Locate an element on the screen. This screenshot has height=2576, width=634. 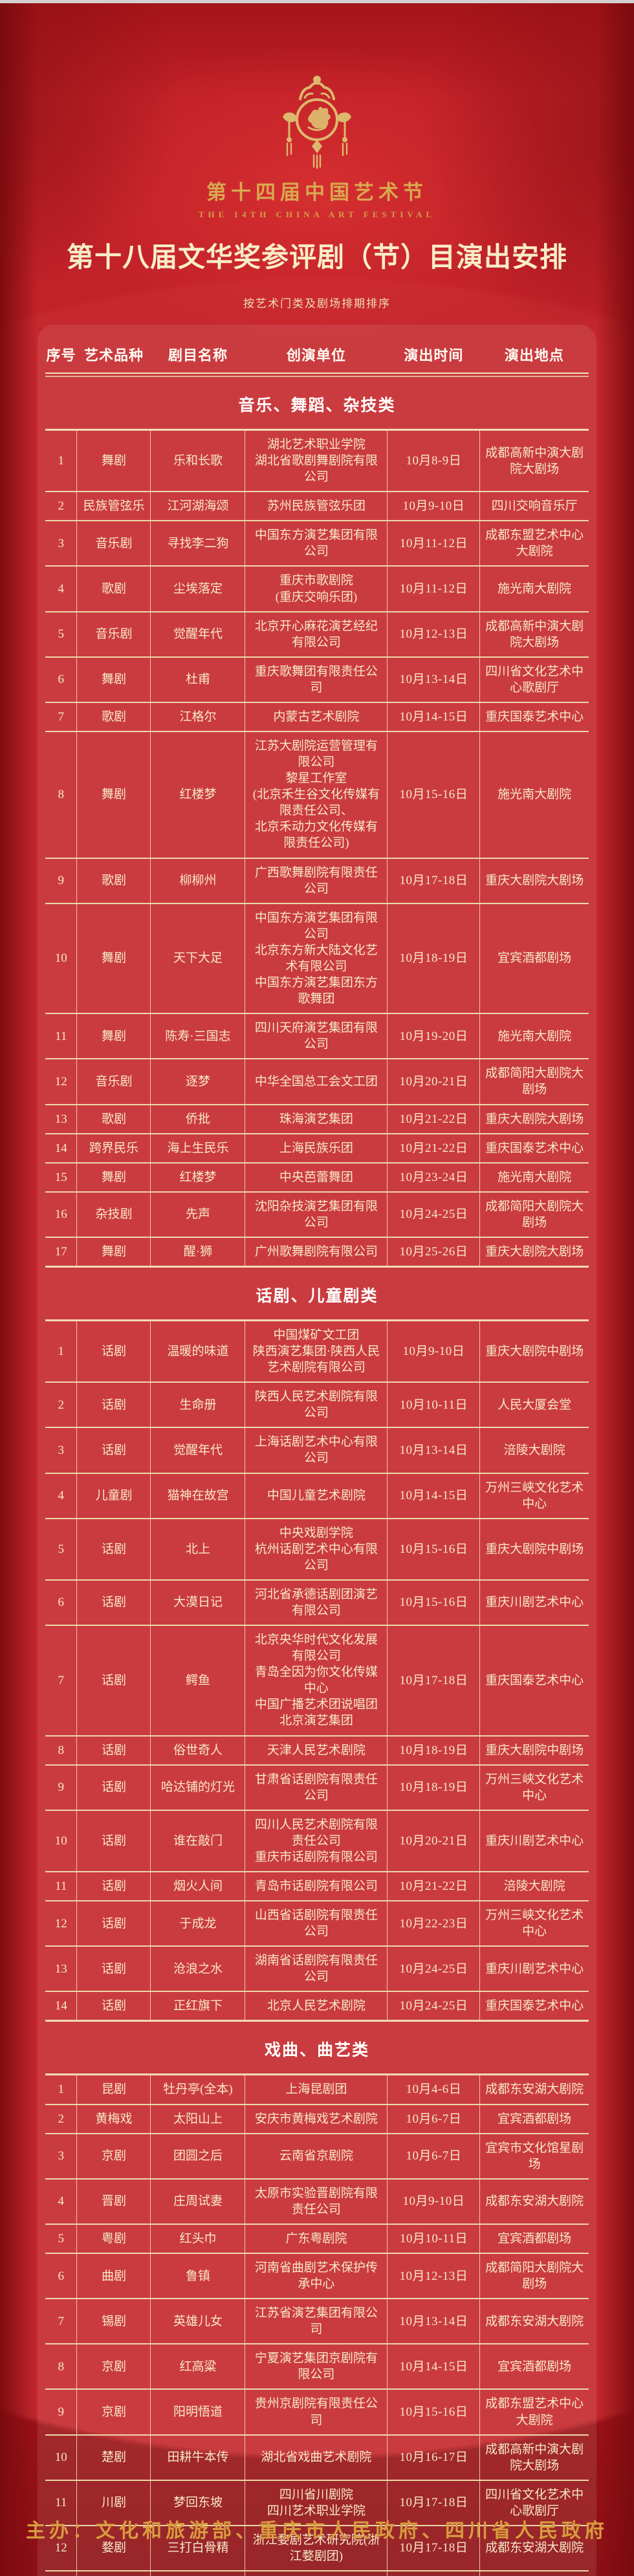
cell-company: 中国煤矿文工团 陕西演艺集团·陕西人民艺术剧院有限公司 is located at coordinates (316, 1351).